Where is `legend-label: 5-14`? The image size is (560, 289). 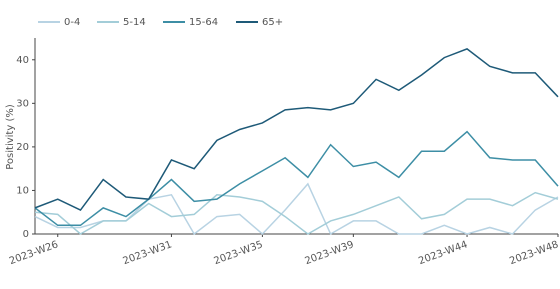
legend-label: 5-14 is located at coordinates (134, 22).